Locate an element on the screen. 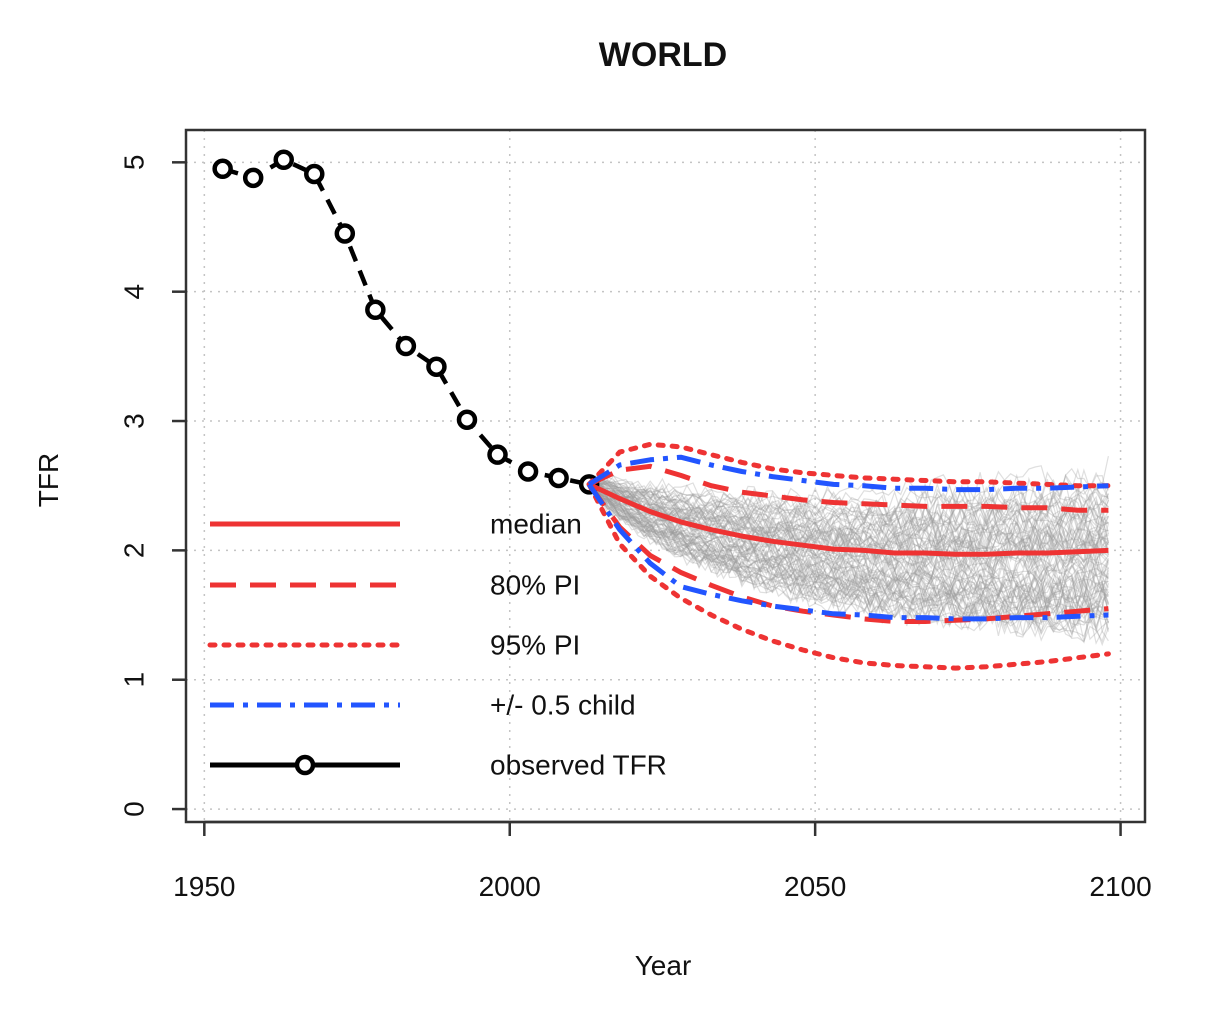  series-median is located at coordinates (848, 519).